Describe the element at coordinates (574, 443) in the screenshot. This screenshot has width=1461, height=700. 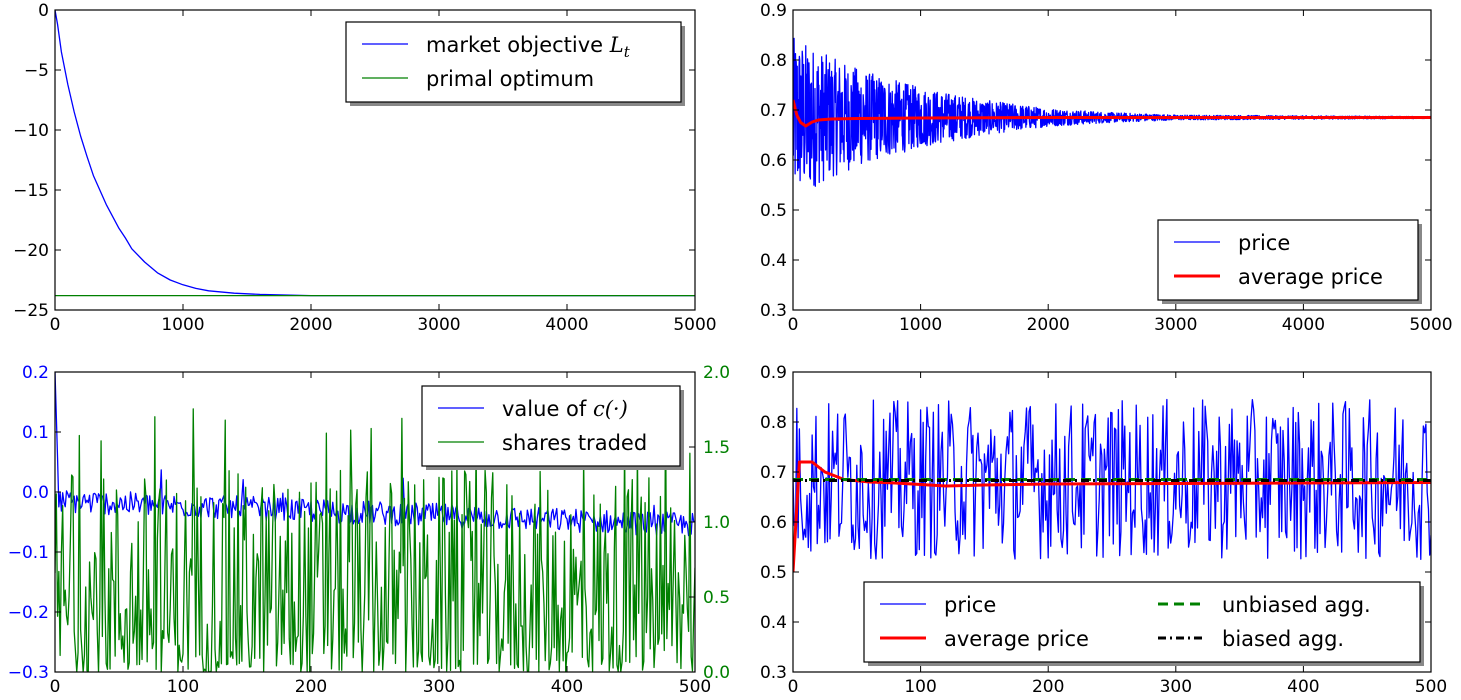
I see `legend-label: shares traded` at that location.